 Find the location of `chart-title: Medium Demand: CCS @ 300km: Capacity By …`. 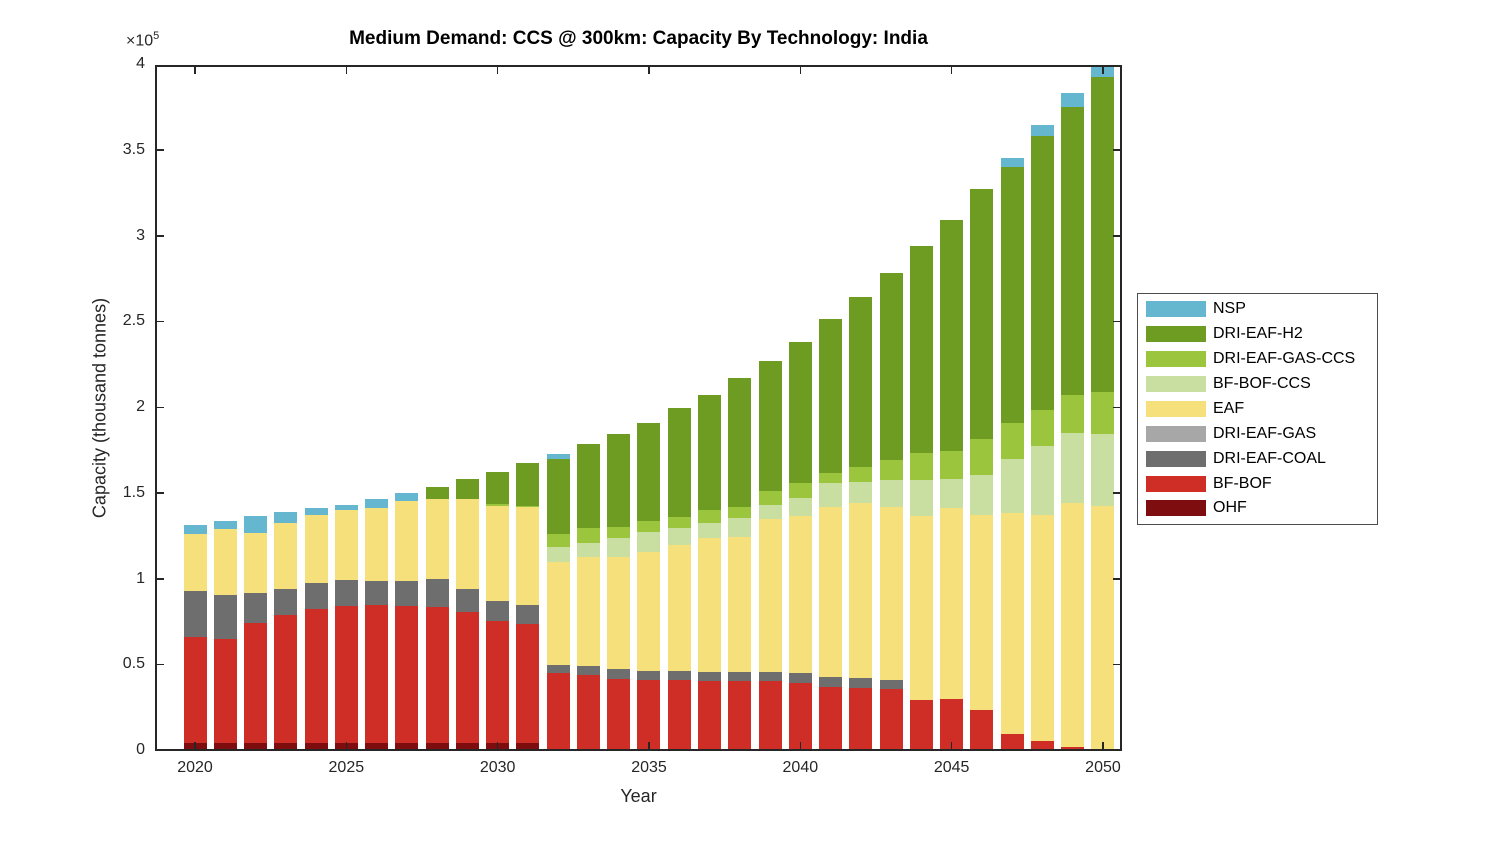

chart-title: Medium Demand: CCS @ 300km: Capacity By … is located at coordinates (638, 38).